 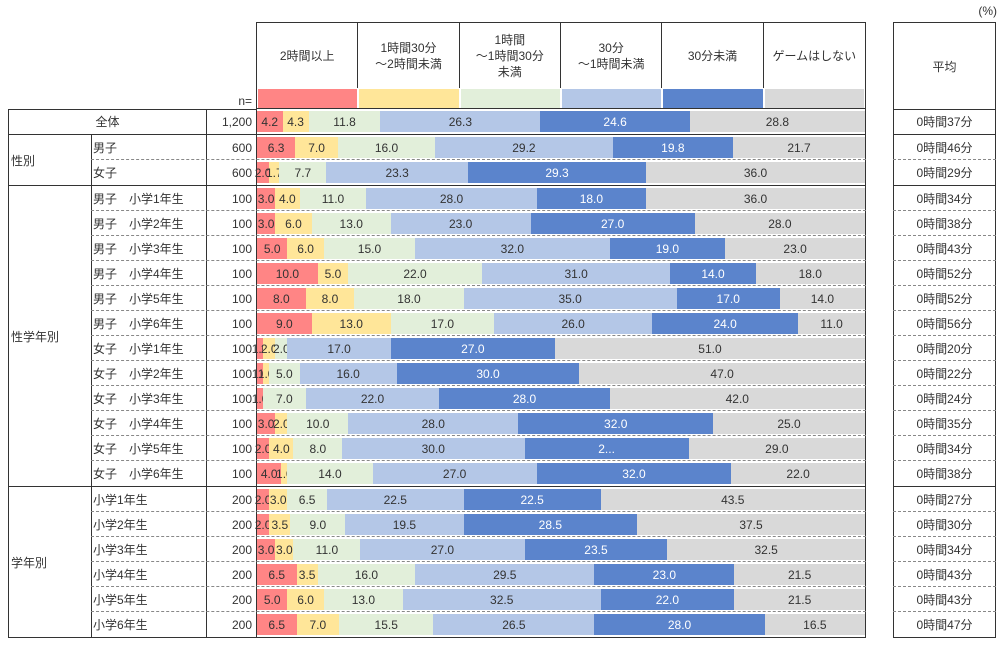 What do you see at coordinates (344, 121) in the screenshot?
I see `bar-segment: 11.8` at bounding box center [344, 121].